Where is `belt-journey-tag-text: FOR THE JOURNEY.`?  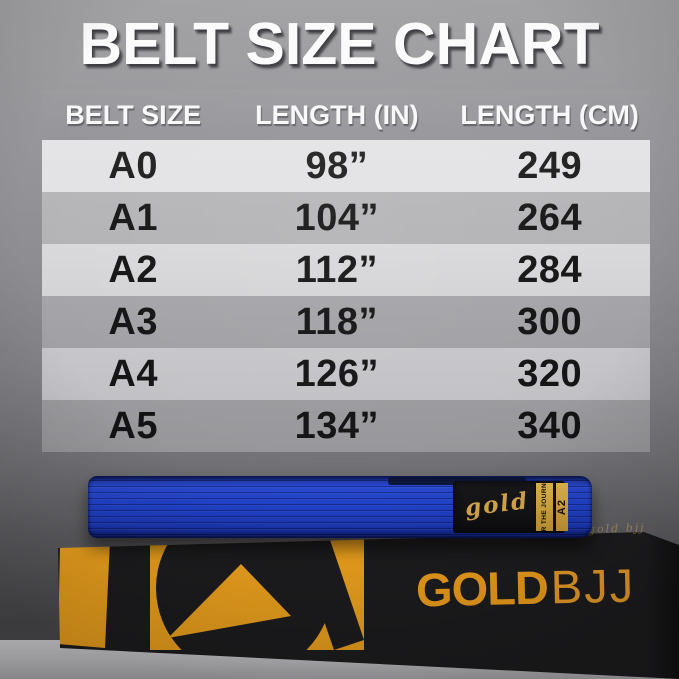
belt-journey-tag-text: FOR THE JOURNEY. is located at coordinates (544, 507).